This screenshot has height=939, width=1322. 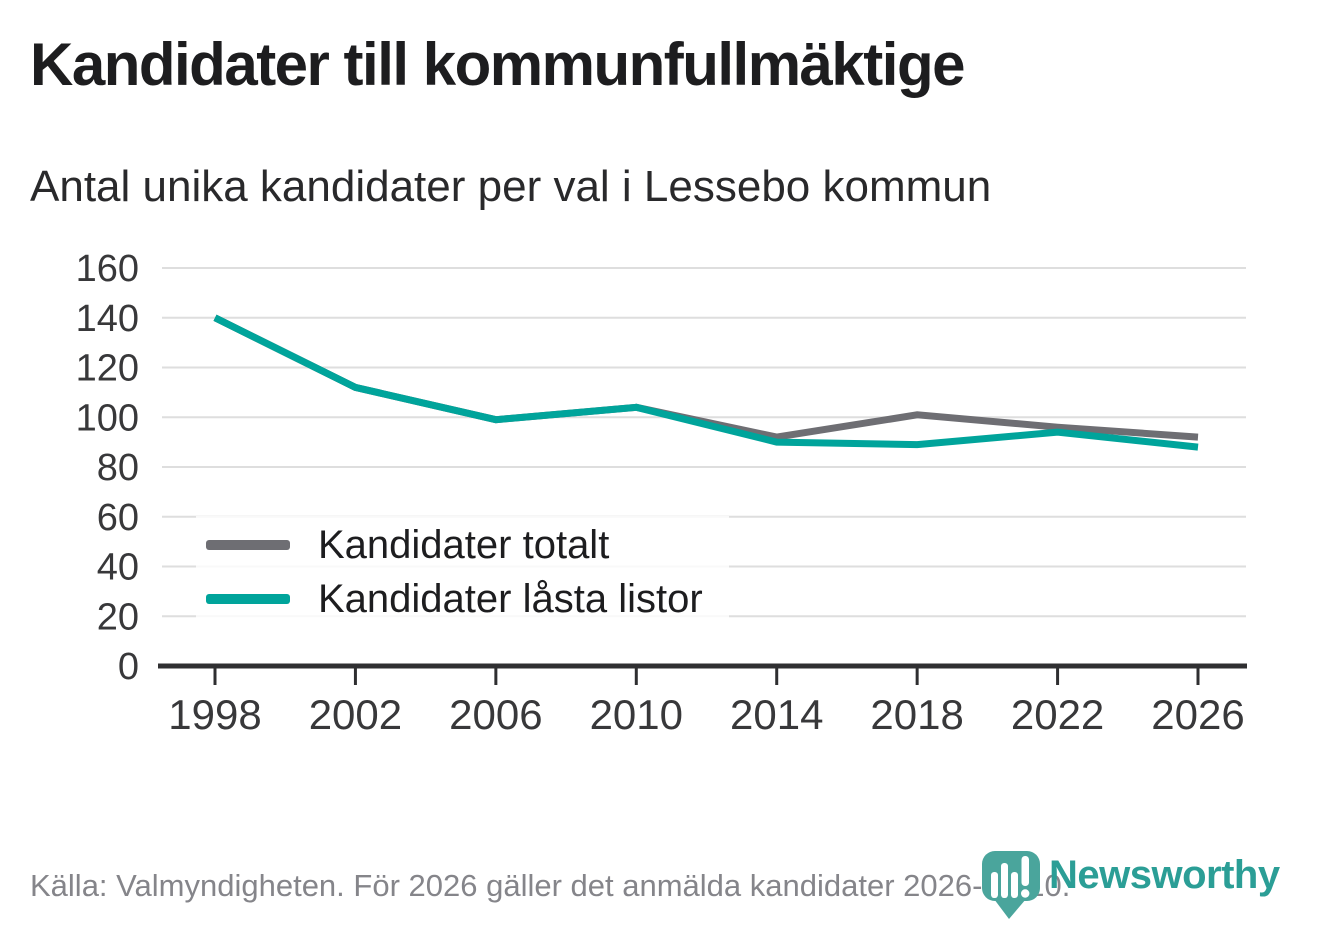 I want to click on x-tick-label: 2018, so click(x=916, y=714).